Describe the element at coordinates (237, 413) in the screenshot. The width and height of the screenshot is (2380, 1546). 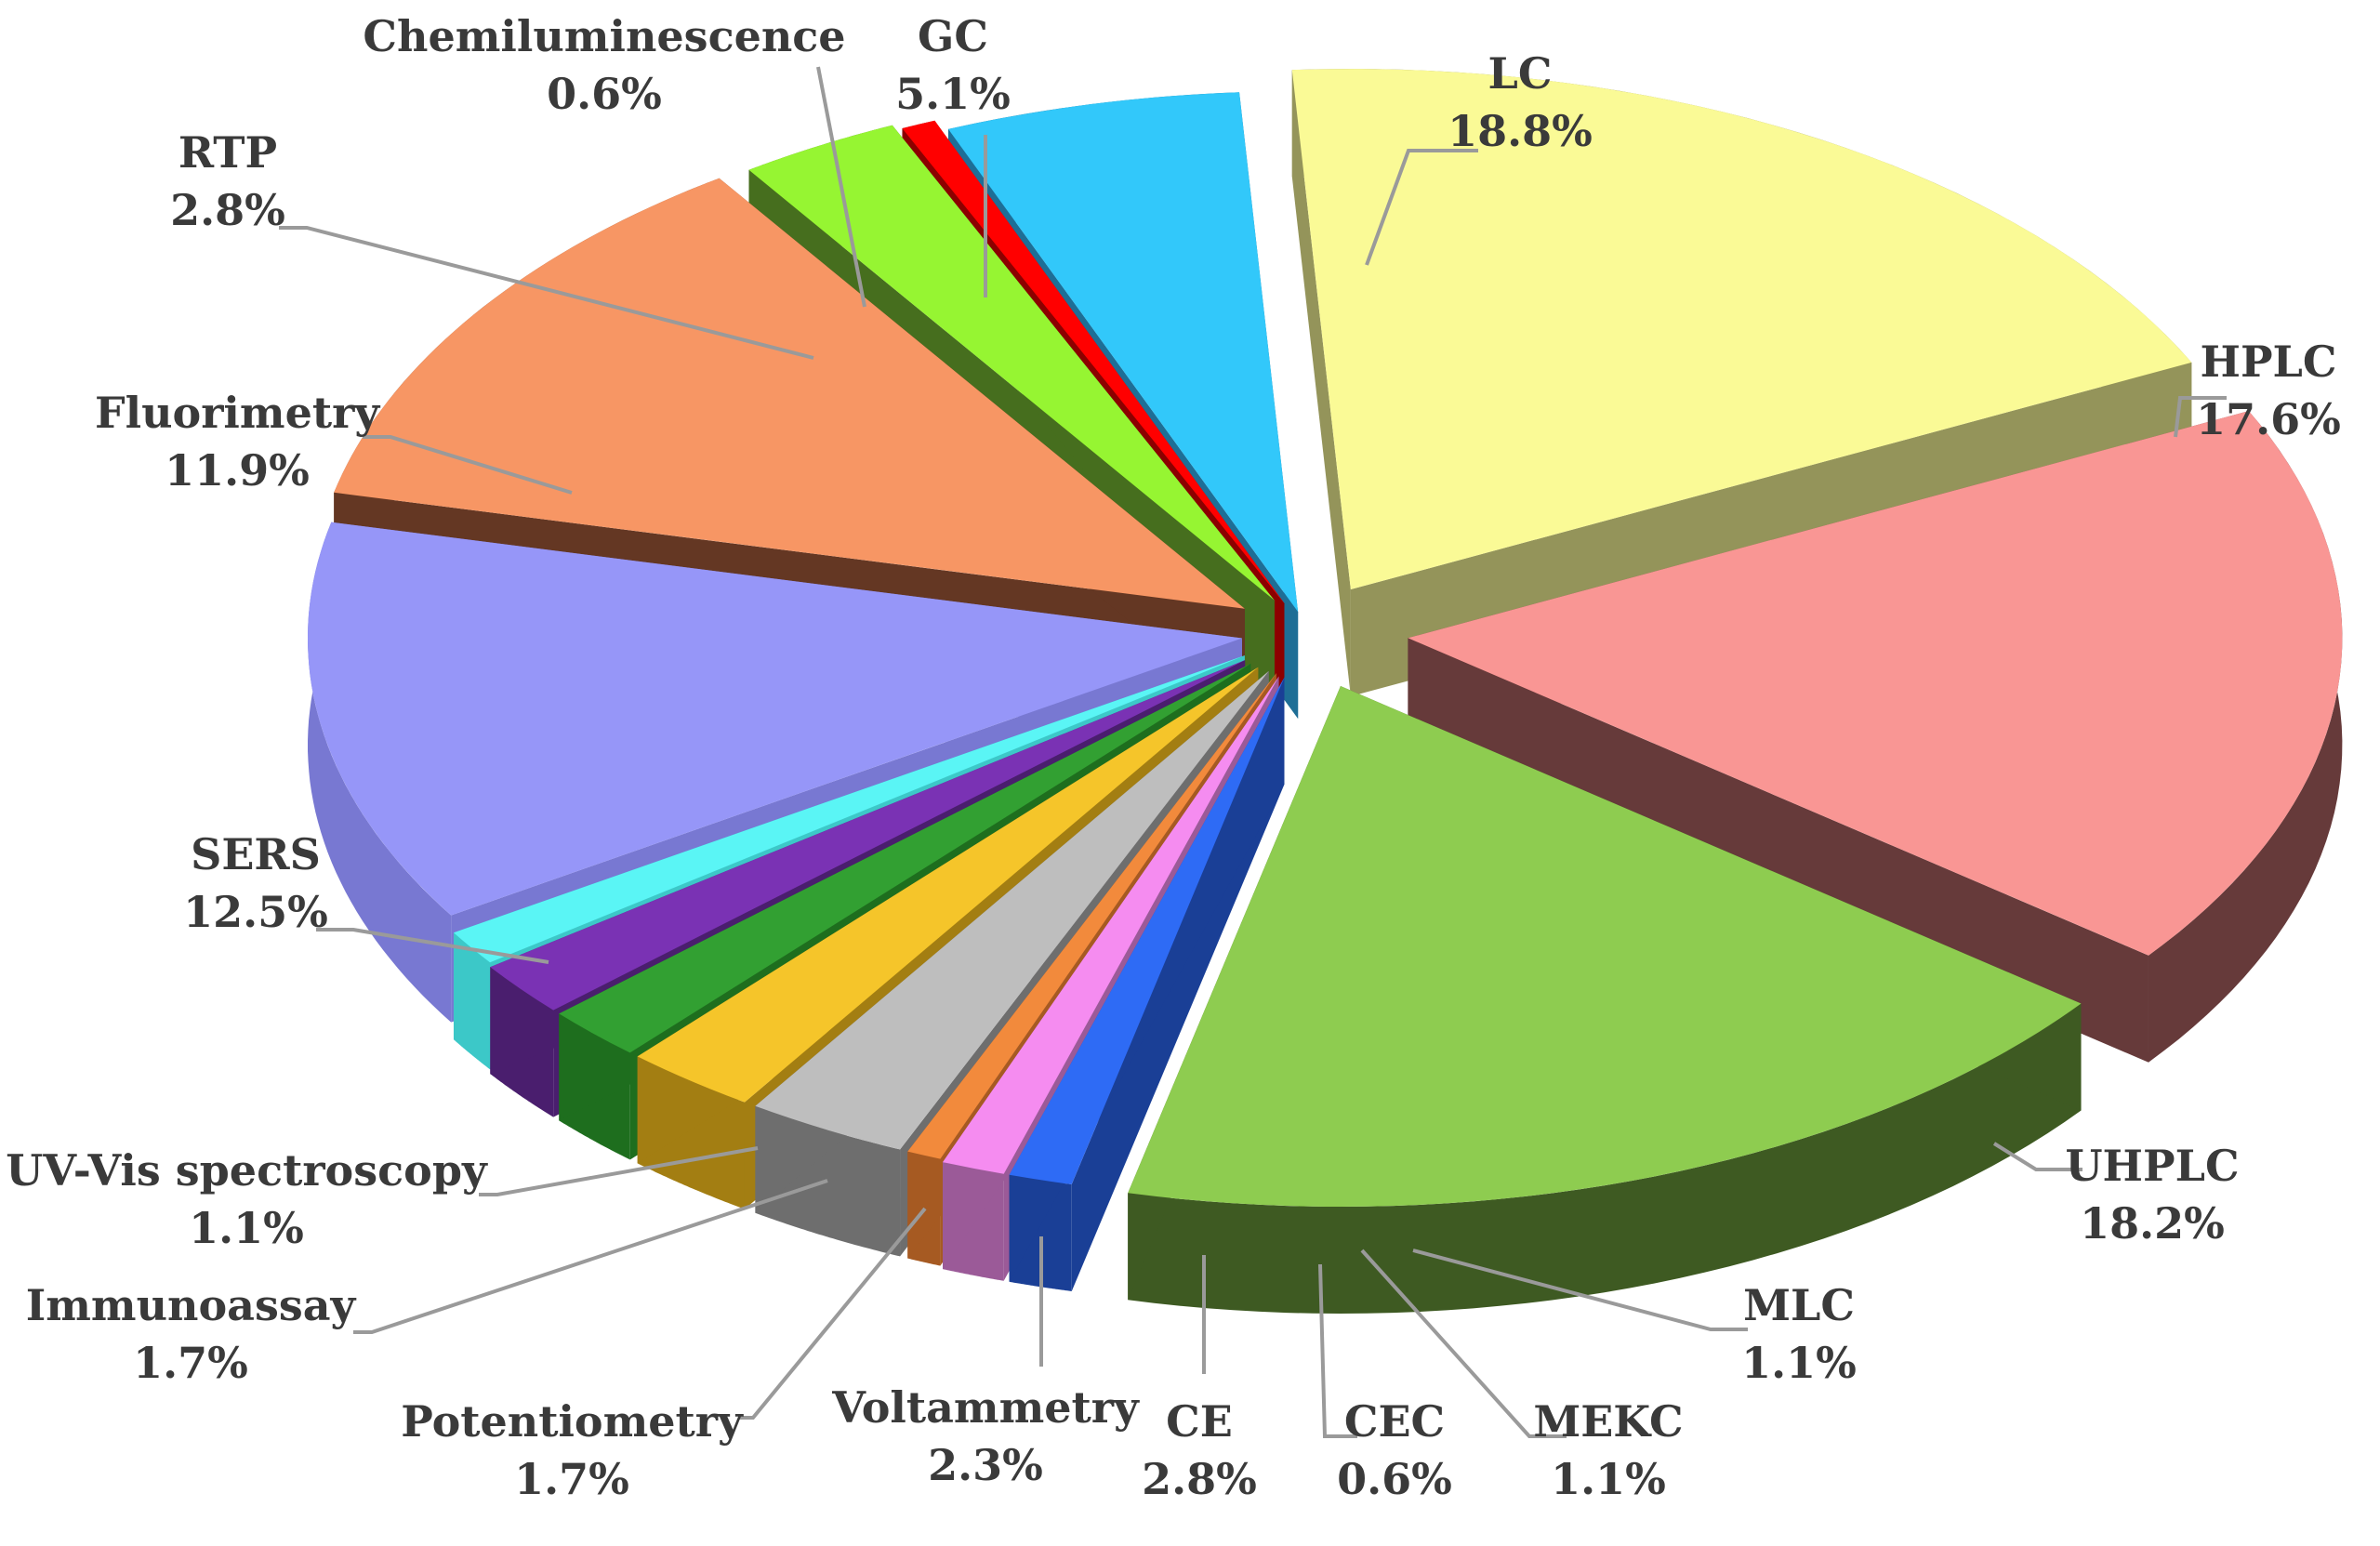
I see `label-fluorimetry: Fluorimetry` at that location.